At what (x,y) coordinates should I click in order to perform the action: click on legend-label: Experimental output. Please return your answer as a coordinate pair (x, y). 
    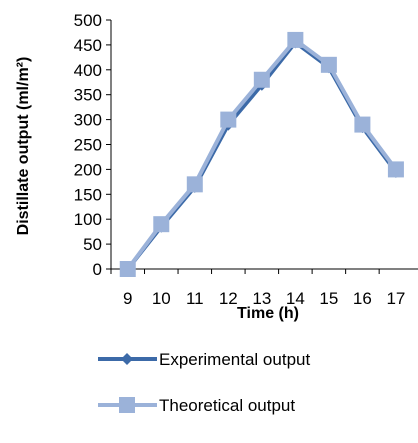
    Looking at the image, I should click on (234, 359).